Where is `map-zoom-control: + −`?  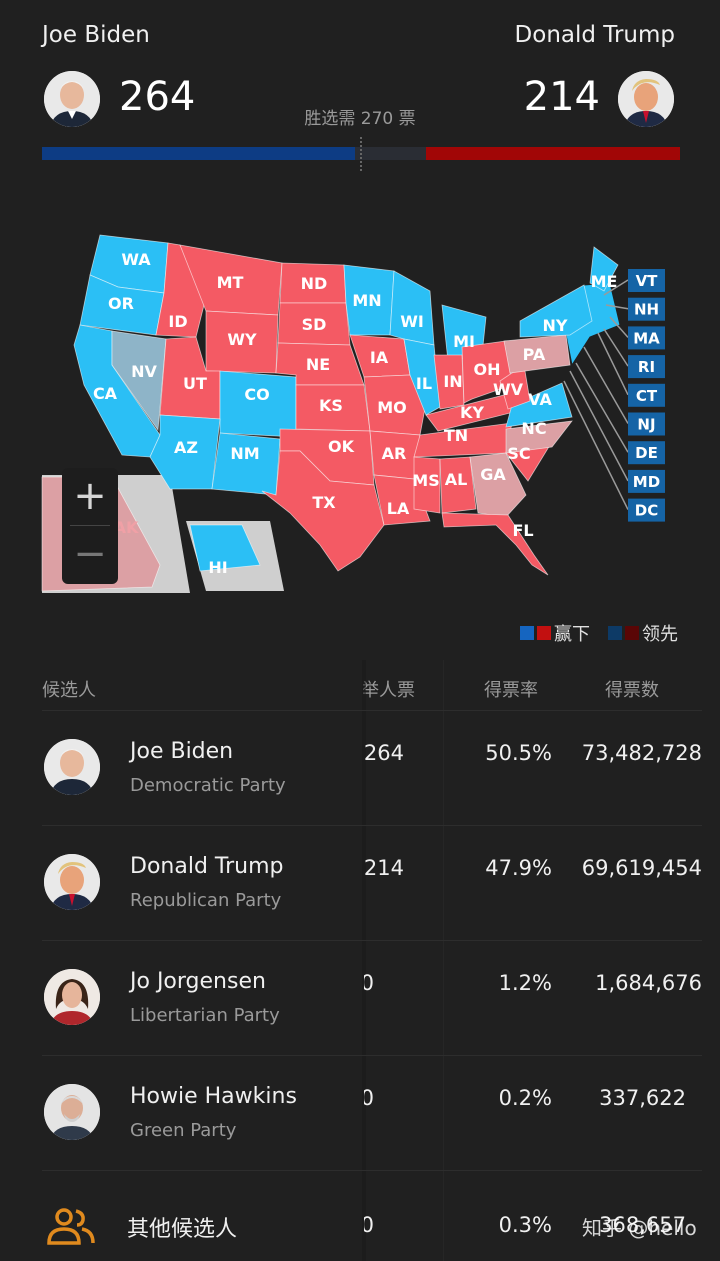
map-zoom-control: + − is located at coordinates (90, 526).